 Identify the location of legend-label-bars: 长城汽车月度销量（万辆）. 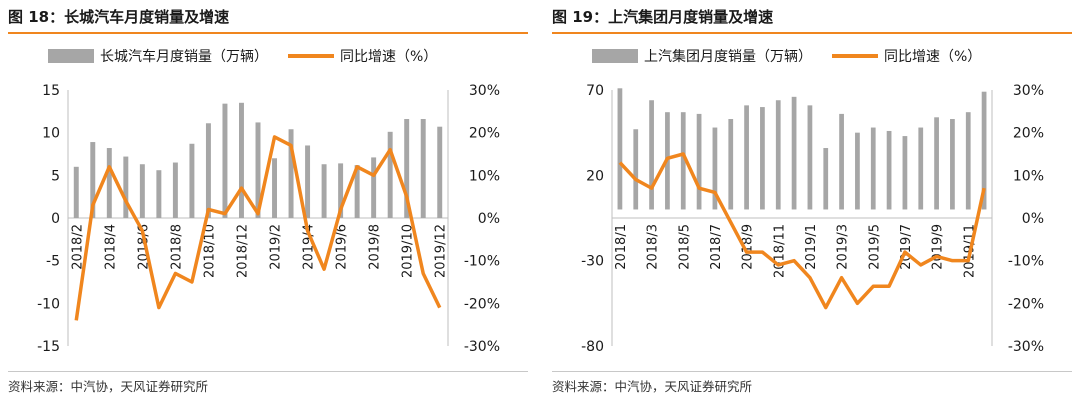
(184, 56).